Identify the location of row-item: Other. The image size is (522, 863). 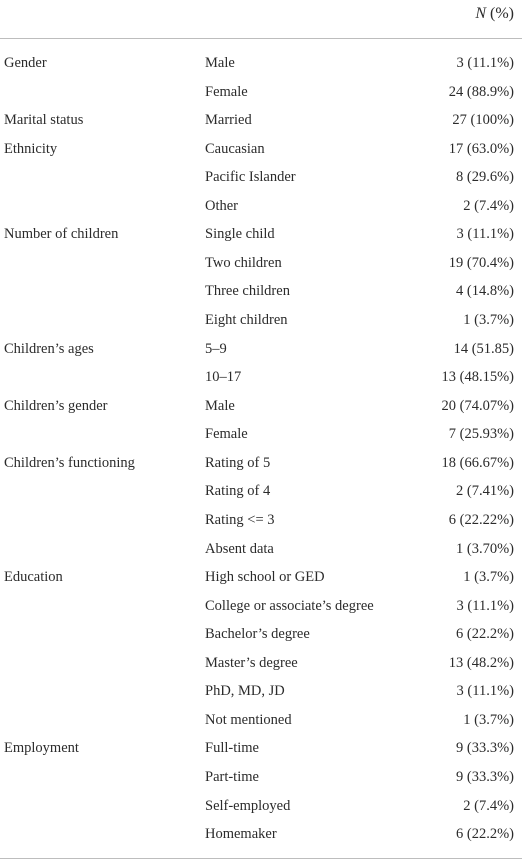
(222, 205).